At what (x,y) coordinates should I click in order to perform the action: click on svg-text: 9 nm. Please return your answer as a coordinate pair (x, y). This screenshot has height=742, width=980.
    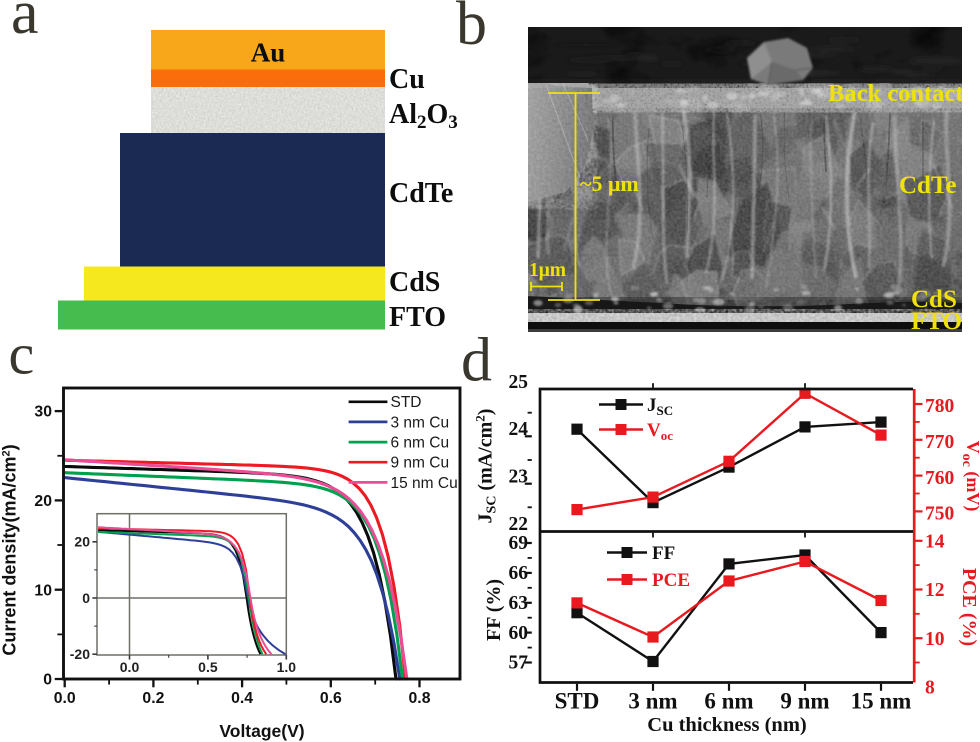
    Looking at the image, I should click on (804, 701).